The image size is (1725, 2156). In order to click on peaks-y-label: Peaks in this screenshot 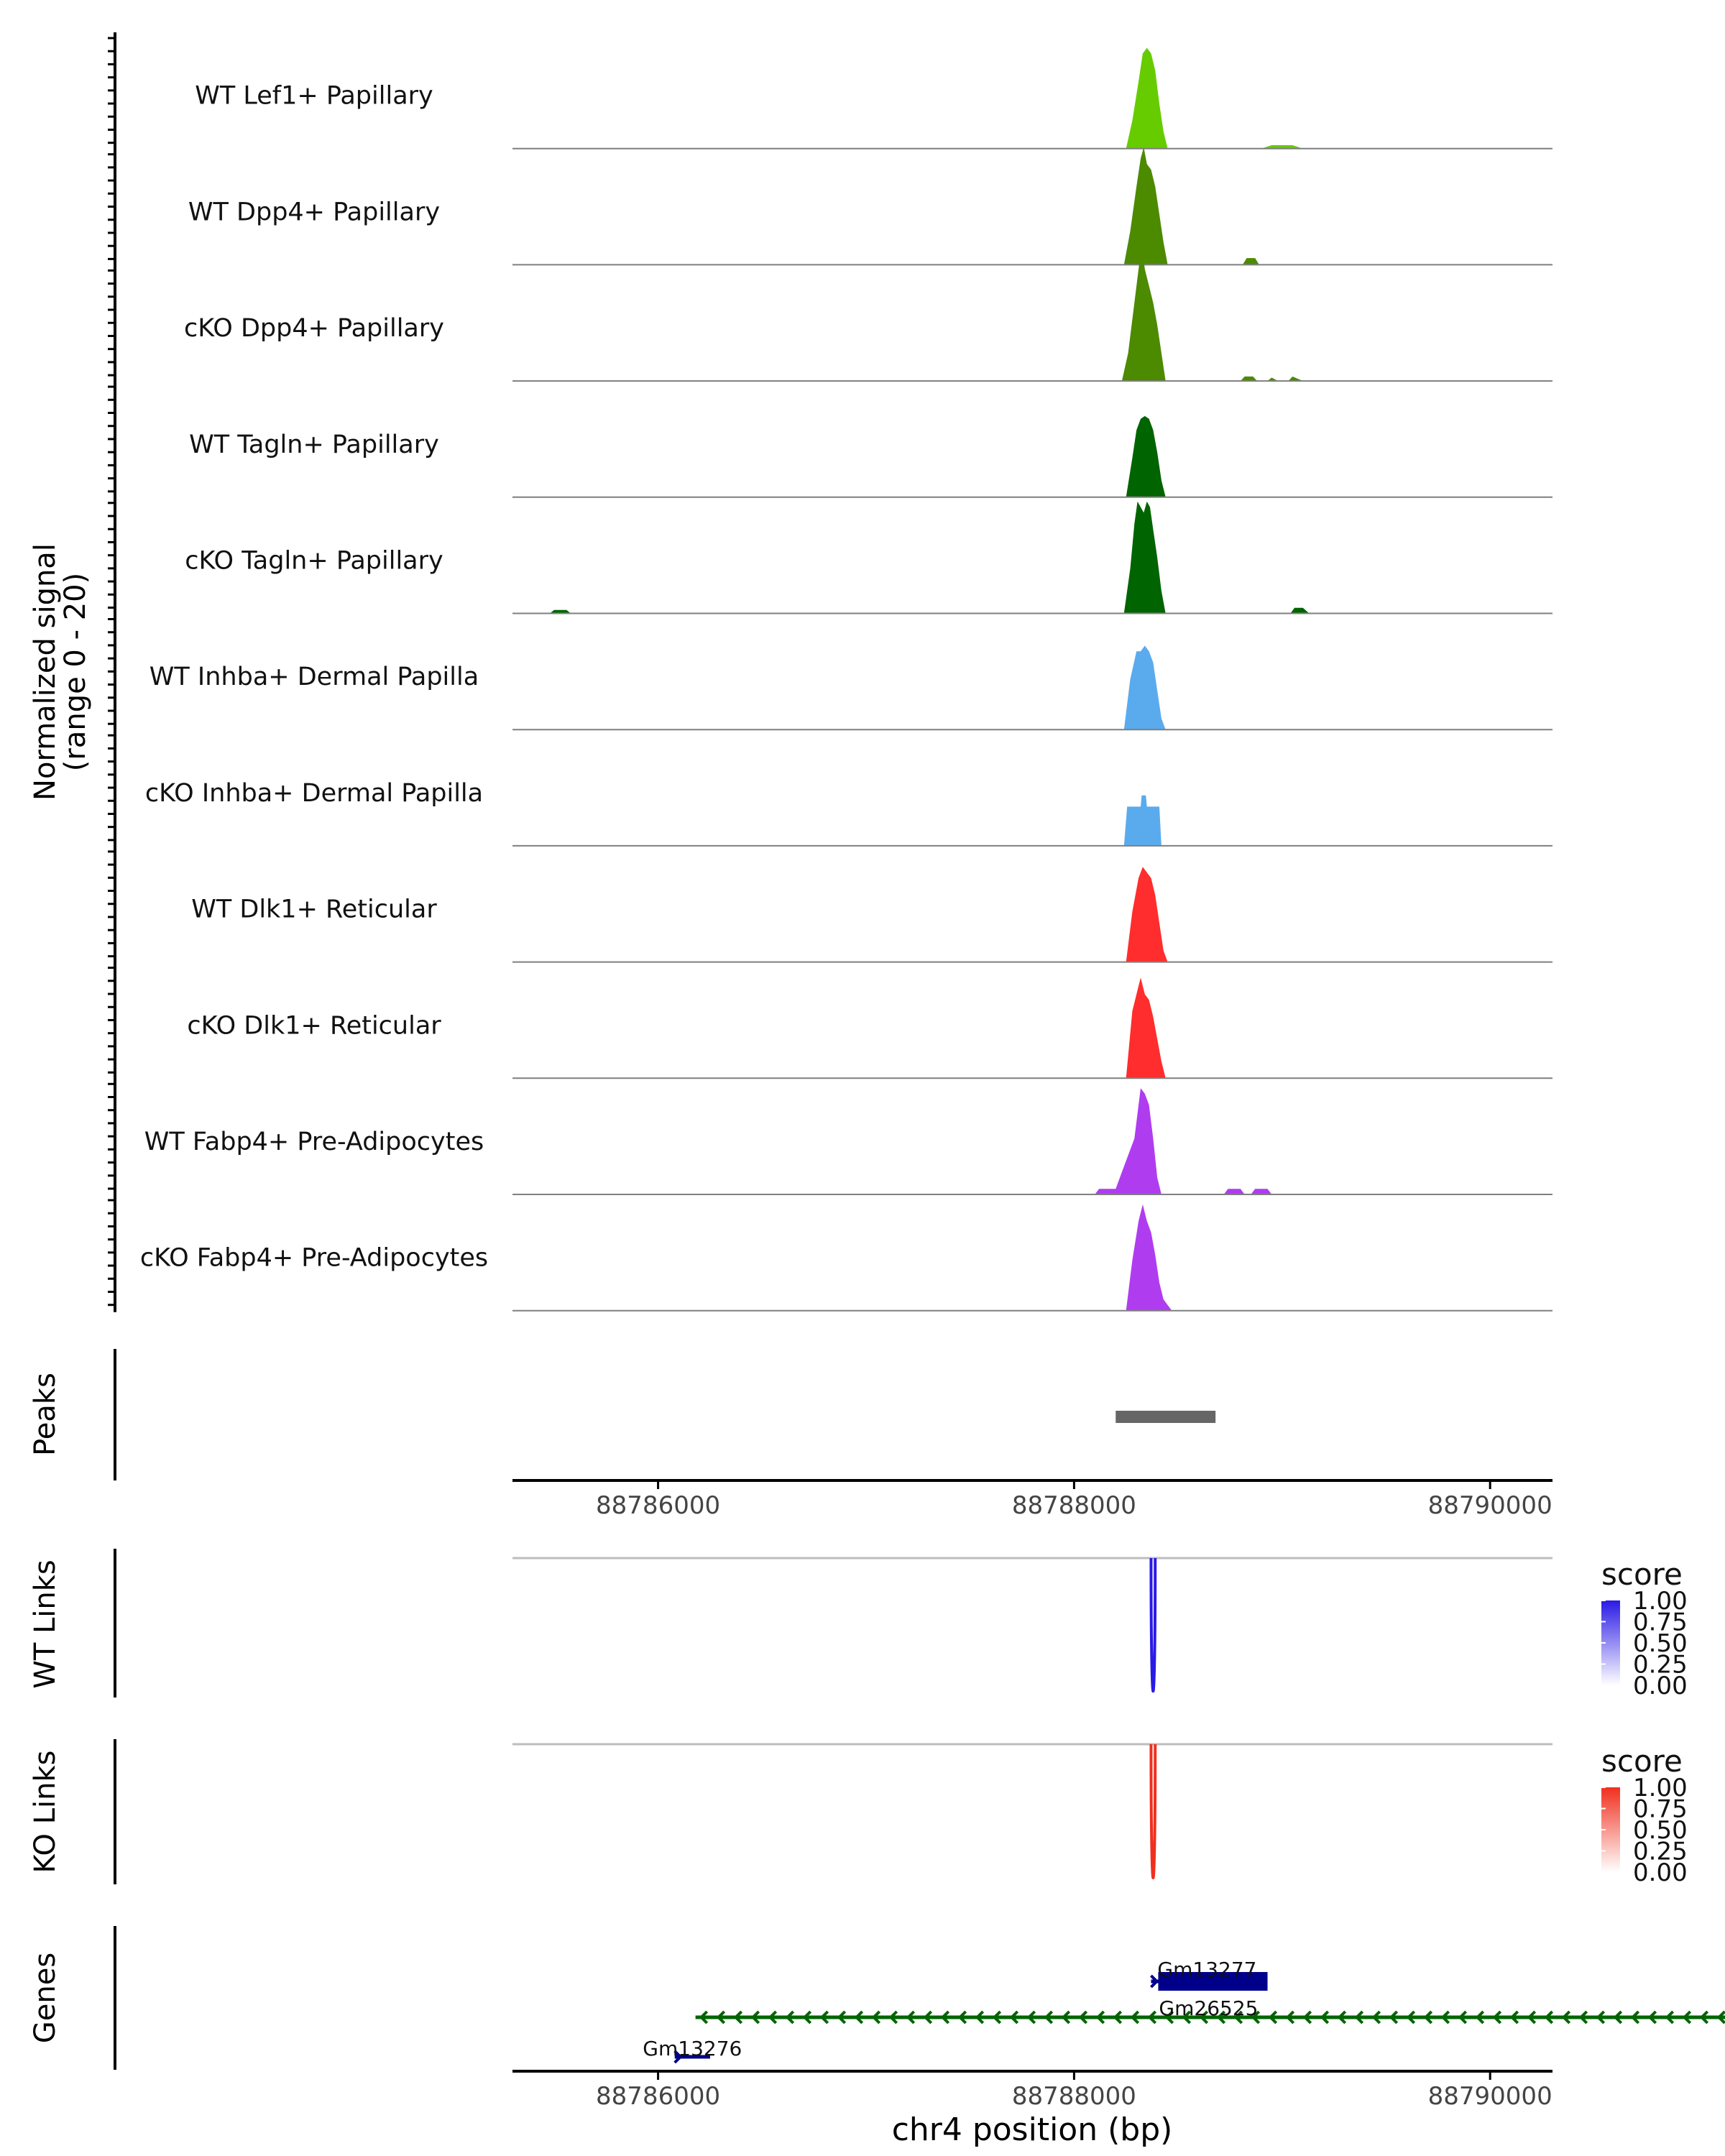, I will do `click(45, 1414)`.